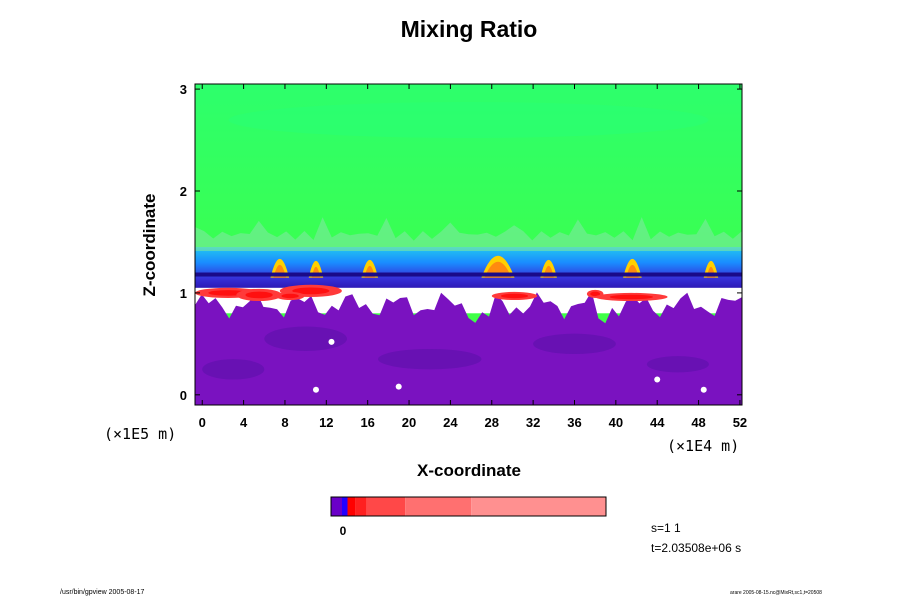  Describe the element at coordinates (102, 592) in the screenshot. I see `footer-command: /usr/bin/gpview 2005-08-17` at that location.